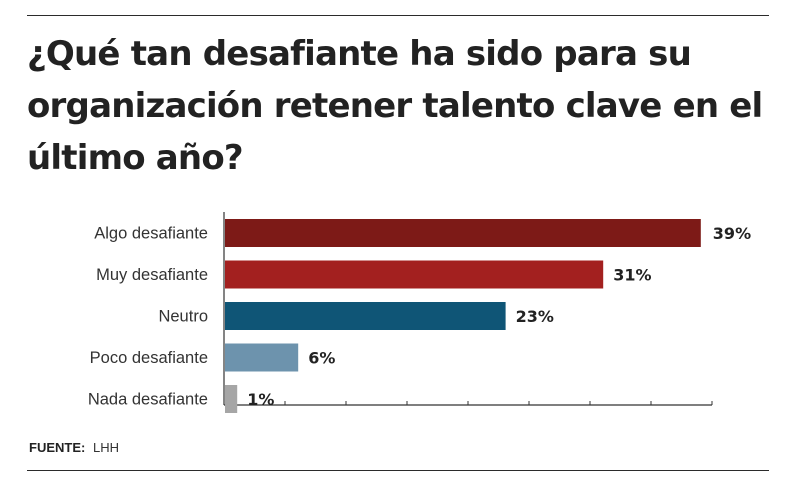 The height and width of the screenshot is (481, 789). I want to click on category-label: Muy desafiante, so click(152, 275).